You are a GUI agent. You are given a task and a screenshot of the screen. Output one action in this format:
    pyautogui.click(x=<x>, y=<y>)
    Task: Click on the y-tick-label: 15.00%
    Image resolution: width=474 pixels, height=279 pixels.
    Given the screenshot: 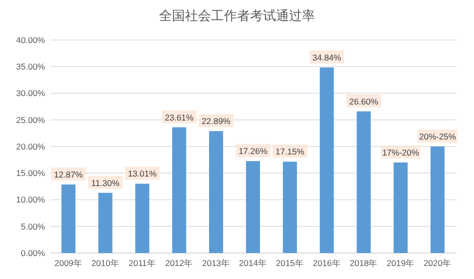 What is the action you would take?
    pyautogui.click(x=31, y=173)
    